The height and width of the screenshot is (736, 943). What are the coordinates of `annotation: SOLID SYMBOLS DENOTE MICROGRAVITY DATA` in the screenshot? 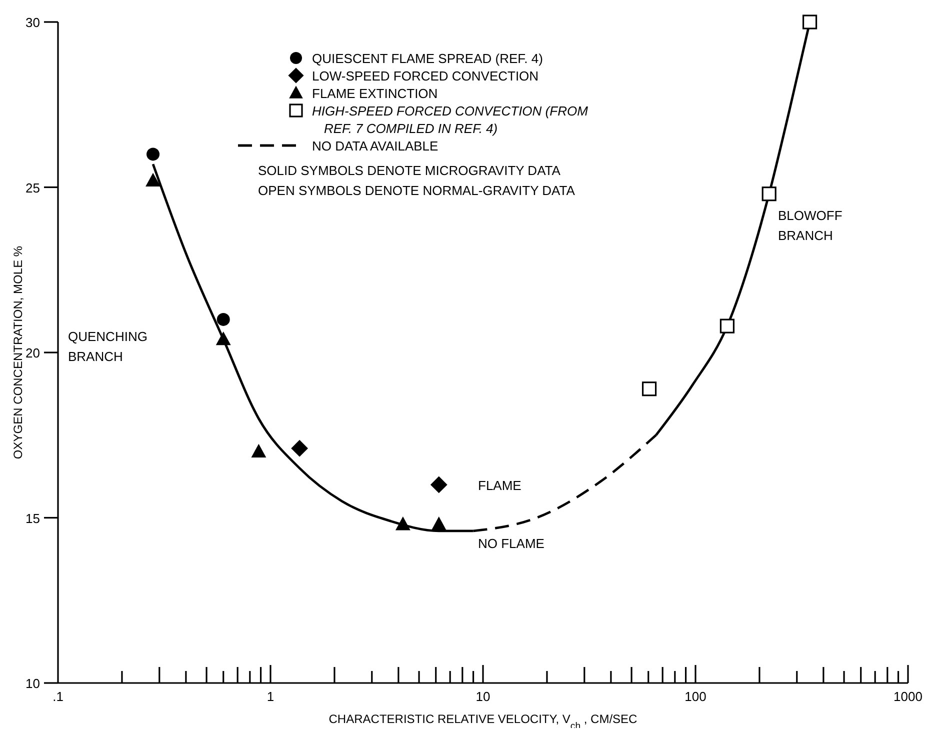 It's located at (409, 170).